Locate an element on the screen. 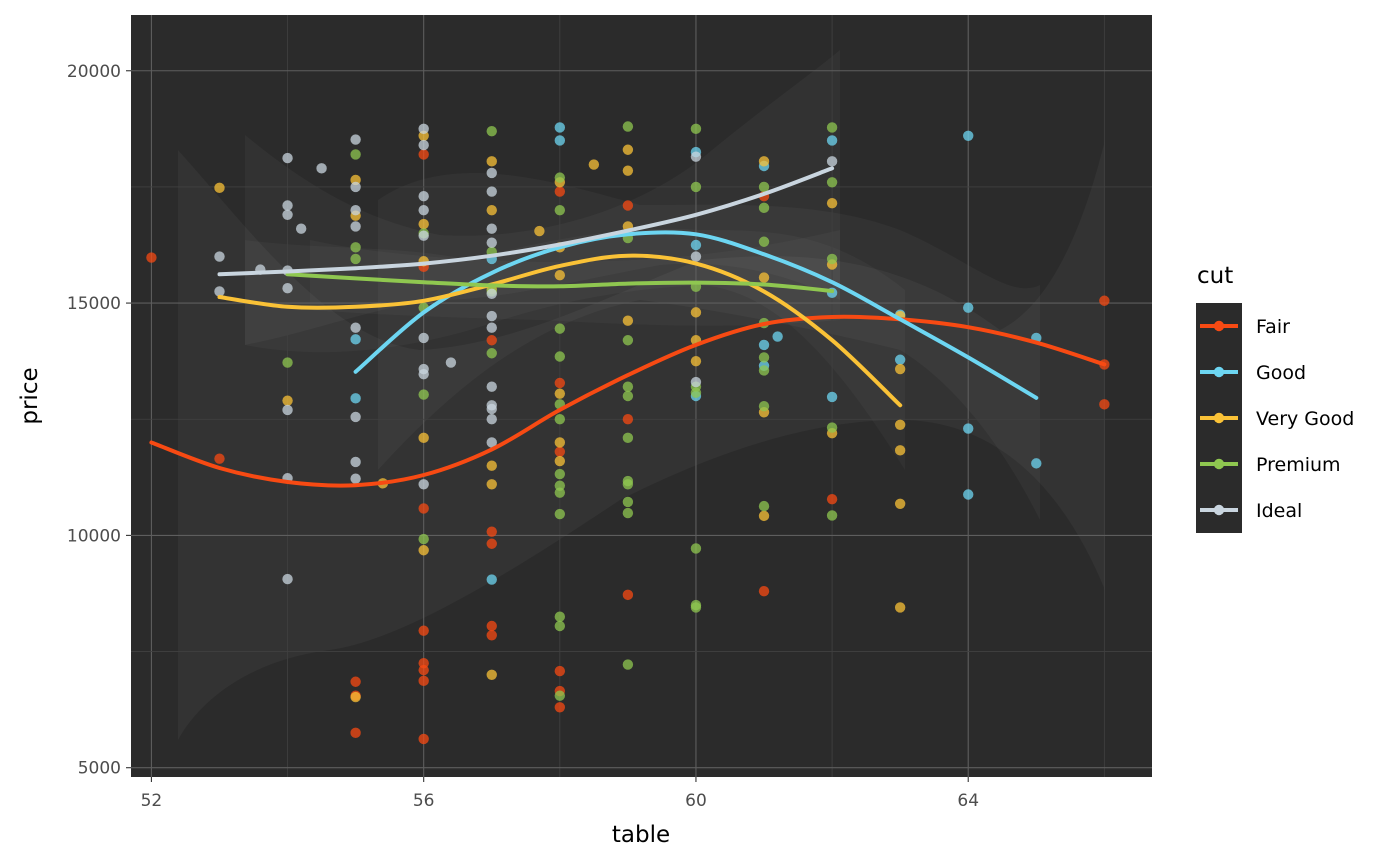 The height and width of the screenshot is (866, 1400). legend-item-very-good: Very Good is located at coordinates (1277, 419).